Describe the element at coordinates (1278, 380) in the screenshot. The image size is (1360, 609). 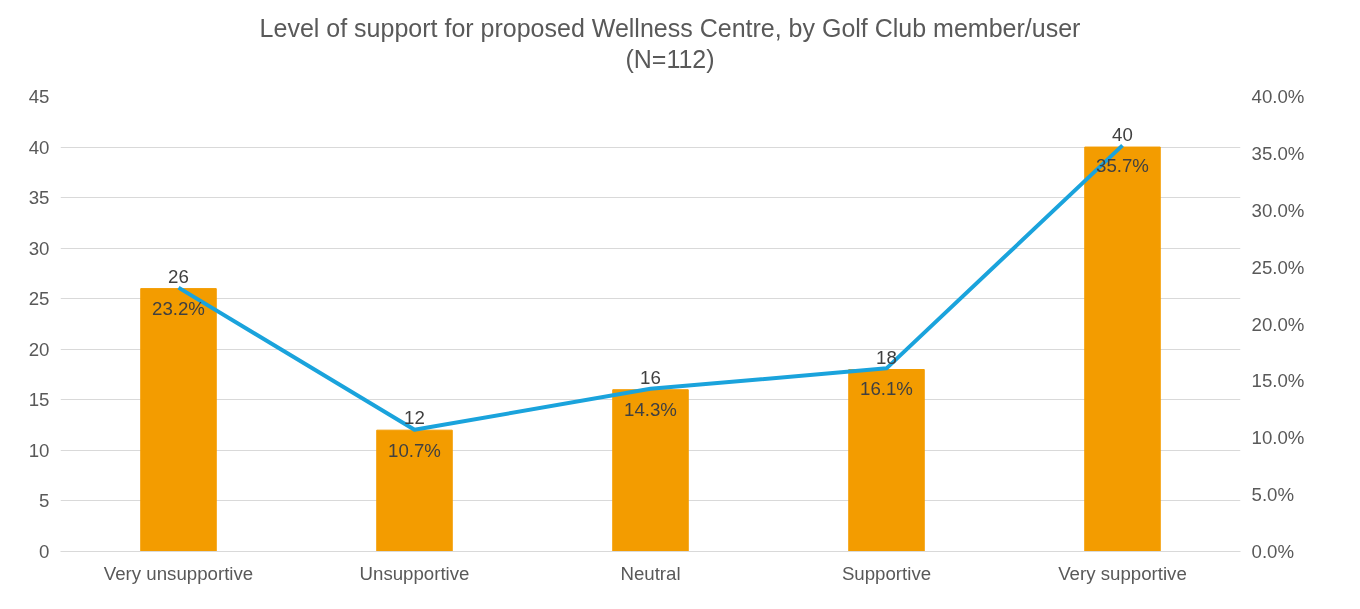
I see `y2-tick-label: 15.0%` at that location.